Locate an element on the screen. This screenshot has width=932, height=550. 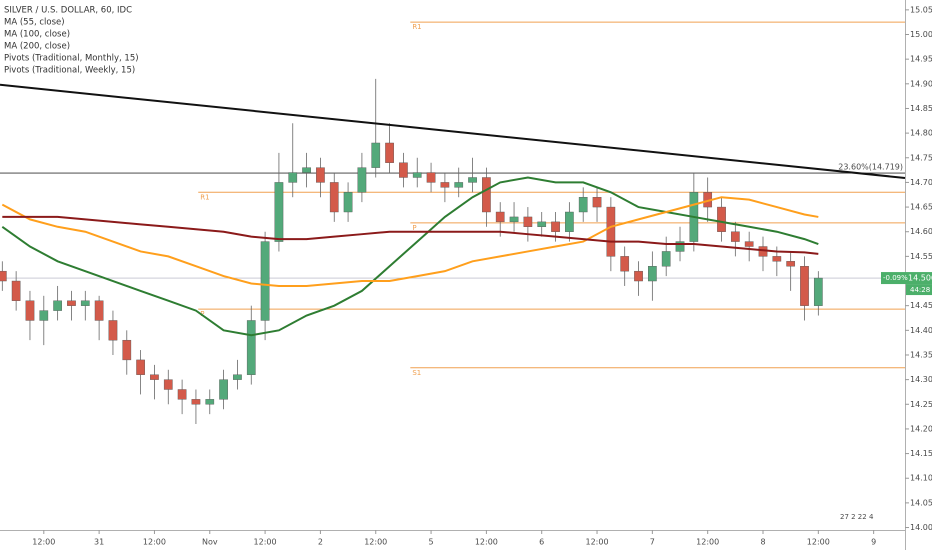
y-tick-label: 14.80 is located at coordinates (921, 133).